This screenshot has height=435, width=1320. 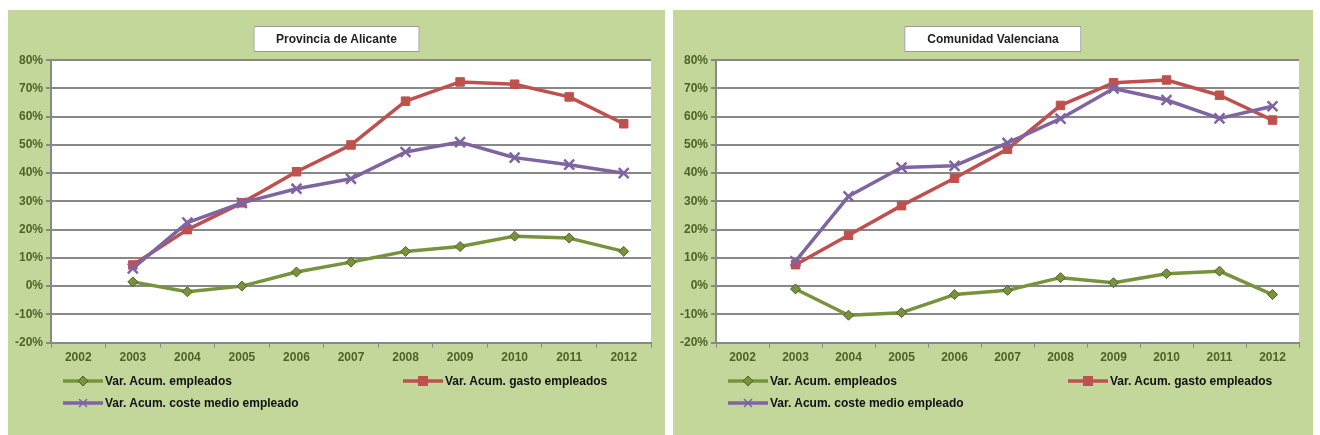 I want to click on y-tick-label: 80%, so click(x=696, y=59).